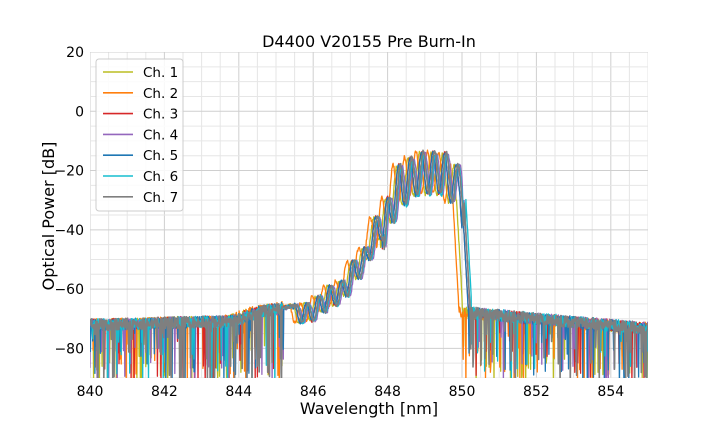 This screenshot has width=720, height=432. Describe the element at coordinates (164, 392) in the screenshot. I see `x-tick-label: 842` at that location.